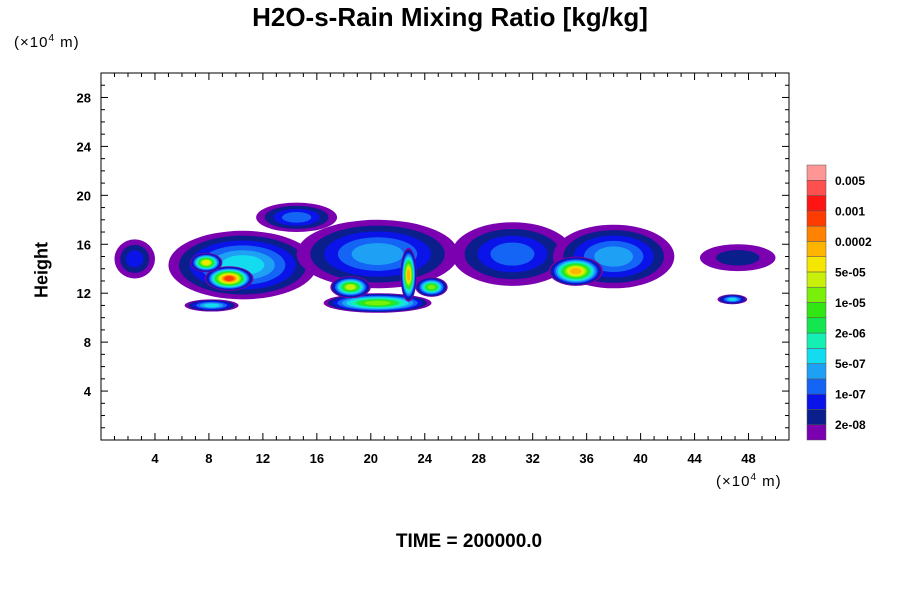 The width and height of the screenshot is (900, 600). I want to click on y-tick-label: 8, so click(87, 342).